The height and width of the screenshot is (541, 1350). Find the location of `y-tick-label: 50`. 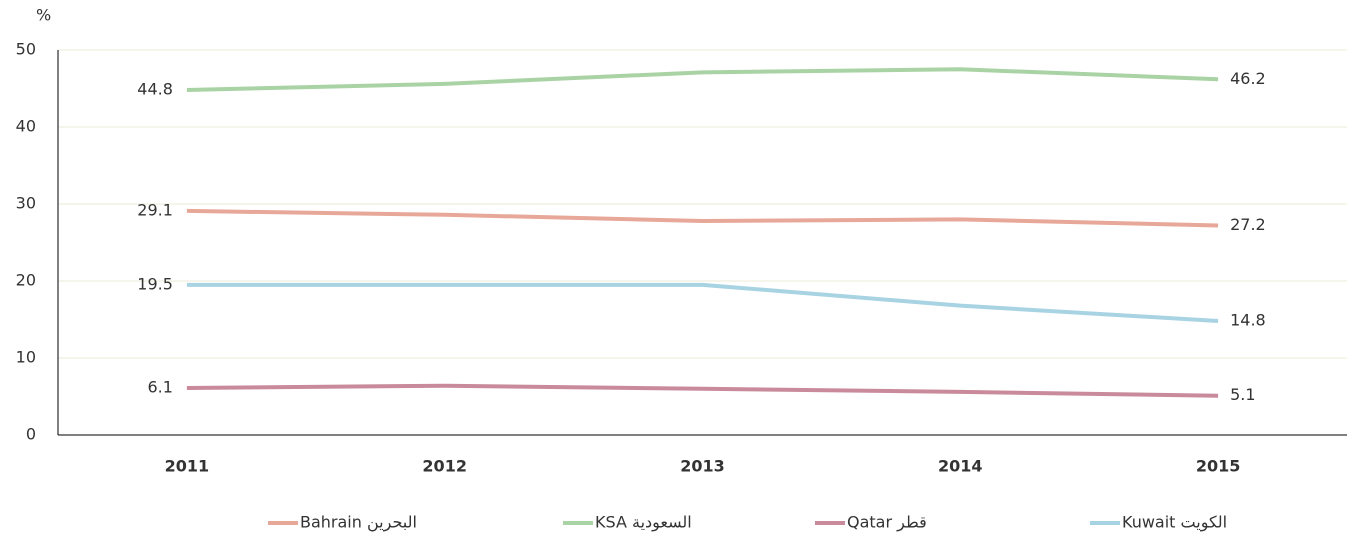

y-tick-label: 50 is located at coordinates (26, 49).